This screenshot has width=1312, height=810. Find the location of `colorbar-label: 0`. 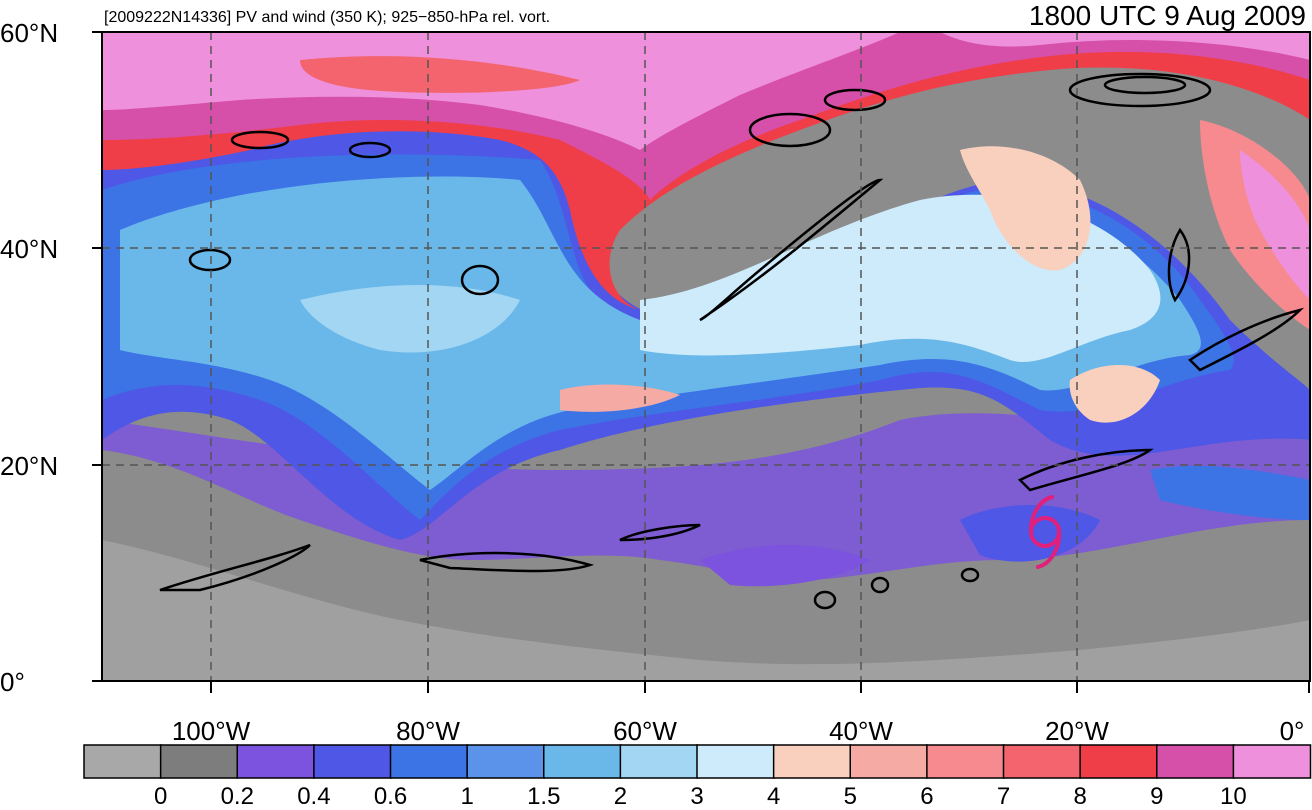

colorbar-label: 0 is located at coordinates (160, 796).